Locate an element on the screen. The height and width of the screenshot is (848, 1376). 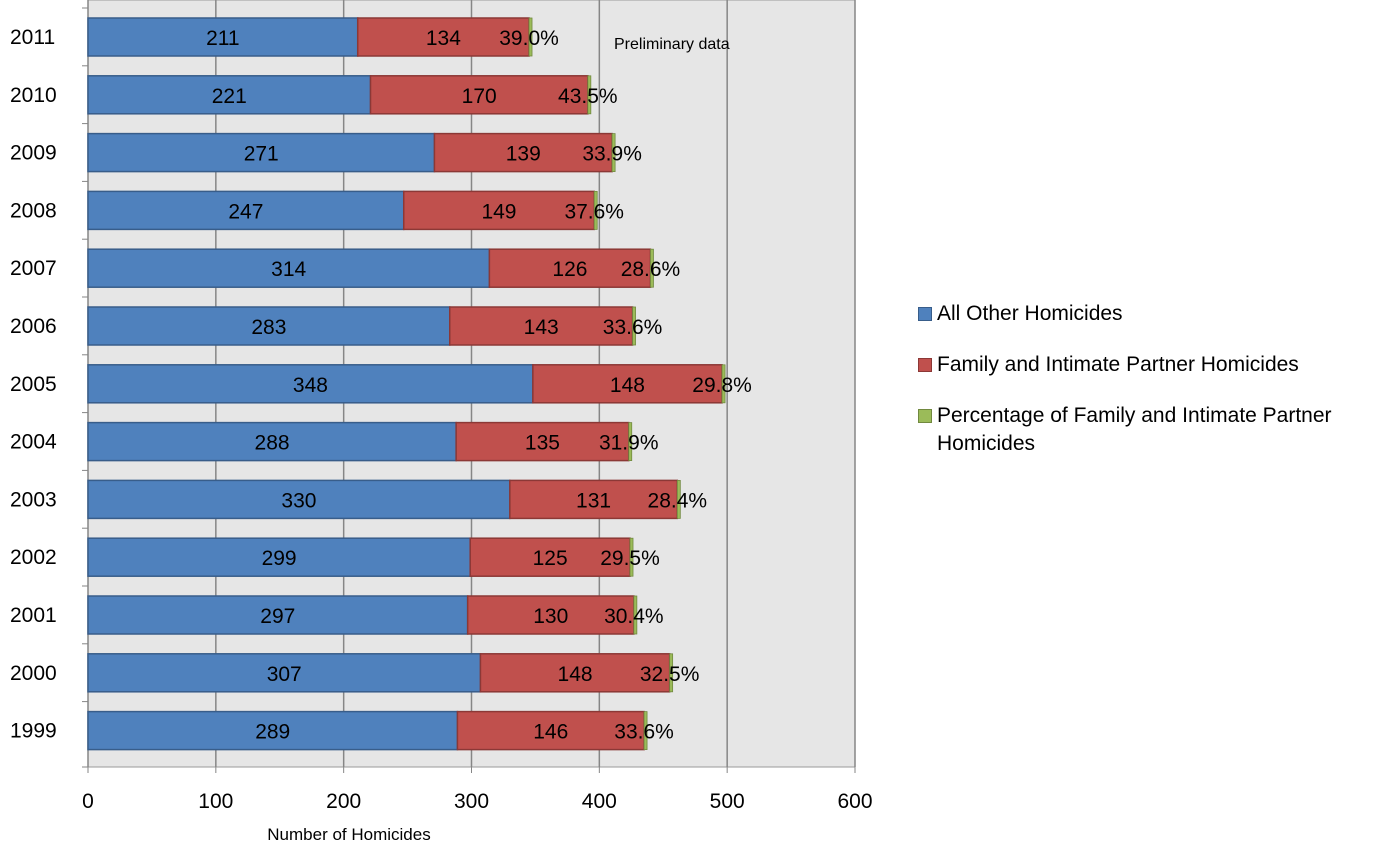
legend-item-family-intimate: Family and Intimate Partner Homicides is located at coordinates (1138, 365).